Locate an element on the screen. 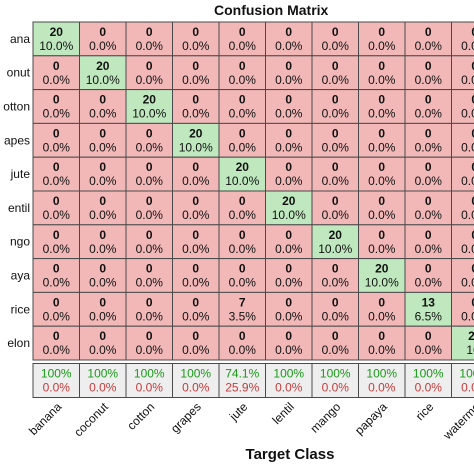  row-label: entil is located at coordinates (19, 208).